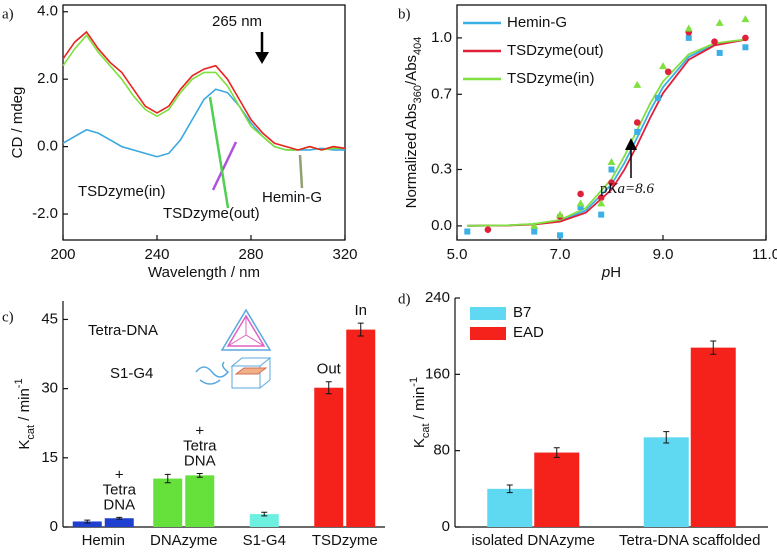 The width and height of the screenshot is (777, 552). Describe the element at coordinates (441, 93) in the screenshot. I see `y-tick-label: 0.7` at that location.